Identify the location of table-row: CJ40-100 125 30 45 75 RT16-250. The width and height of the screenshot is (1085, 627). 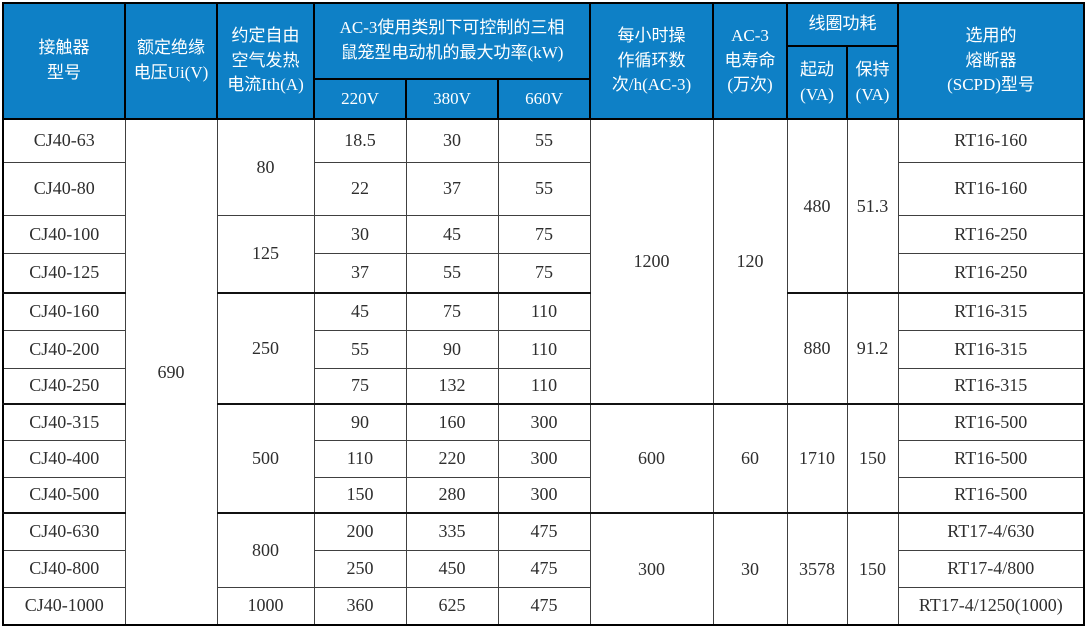
(543, 254).